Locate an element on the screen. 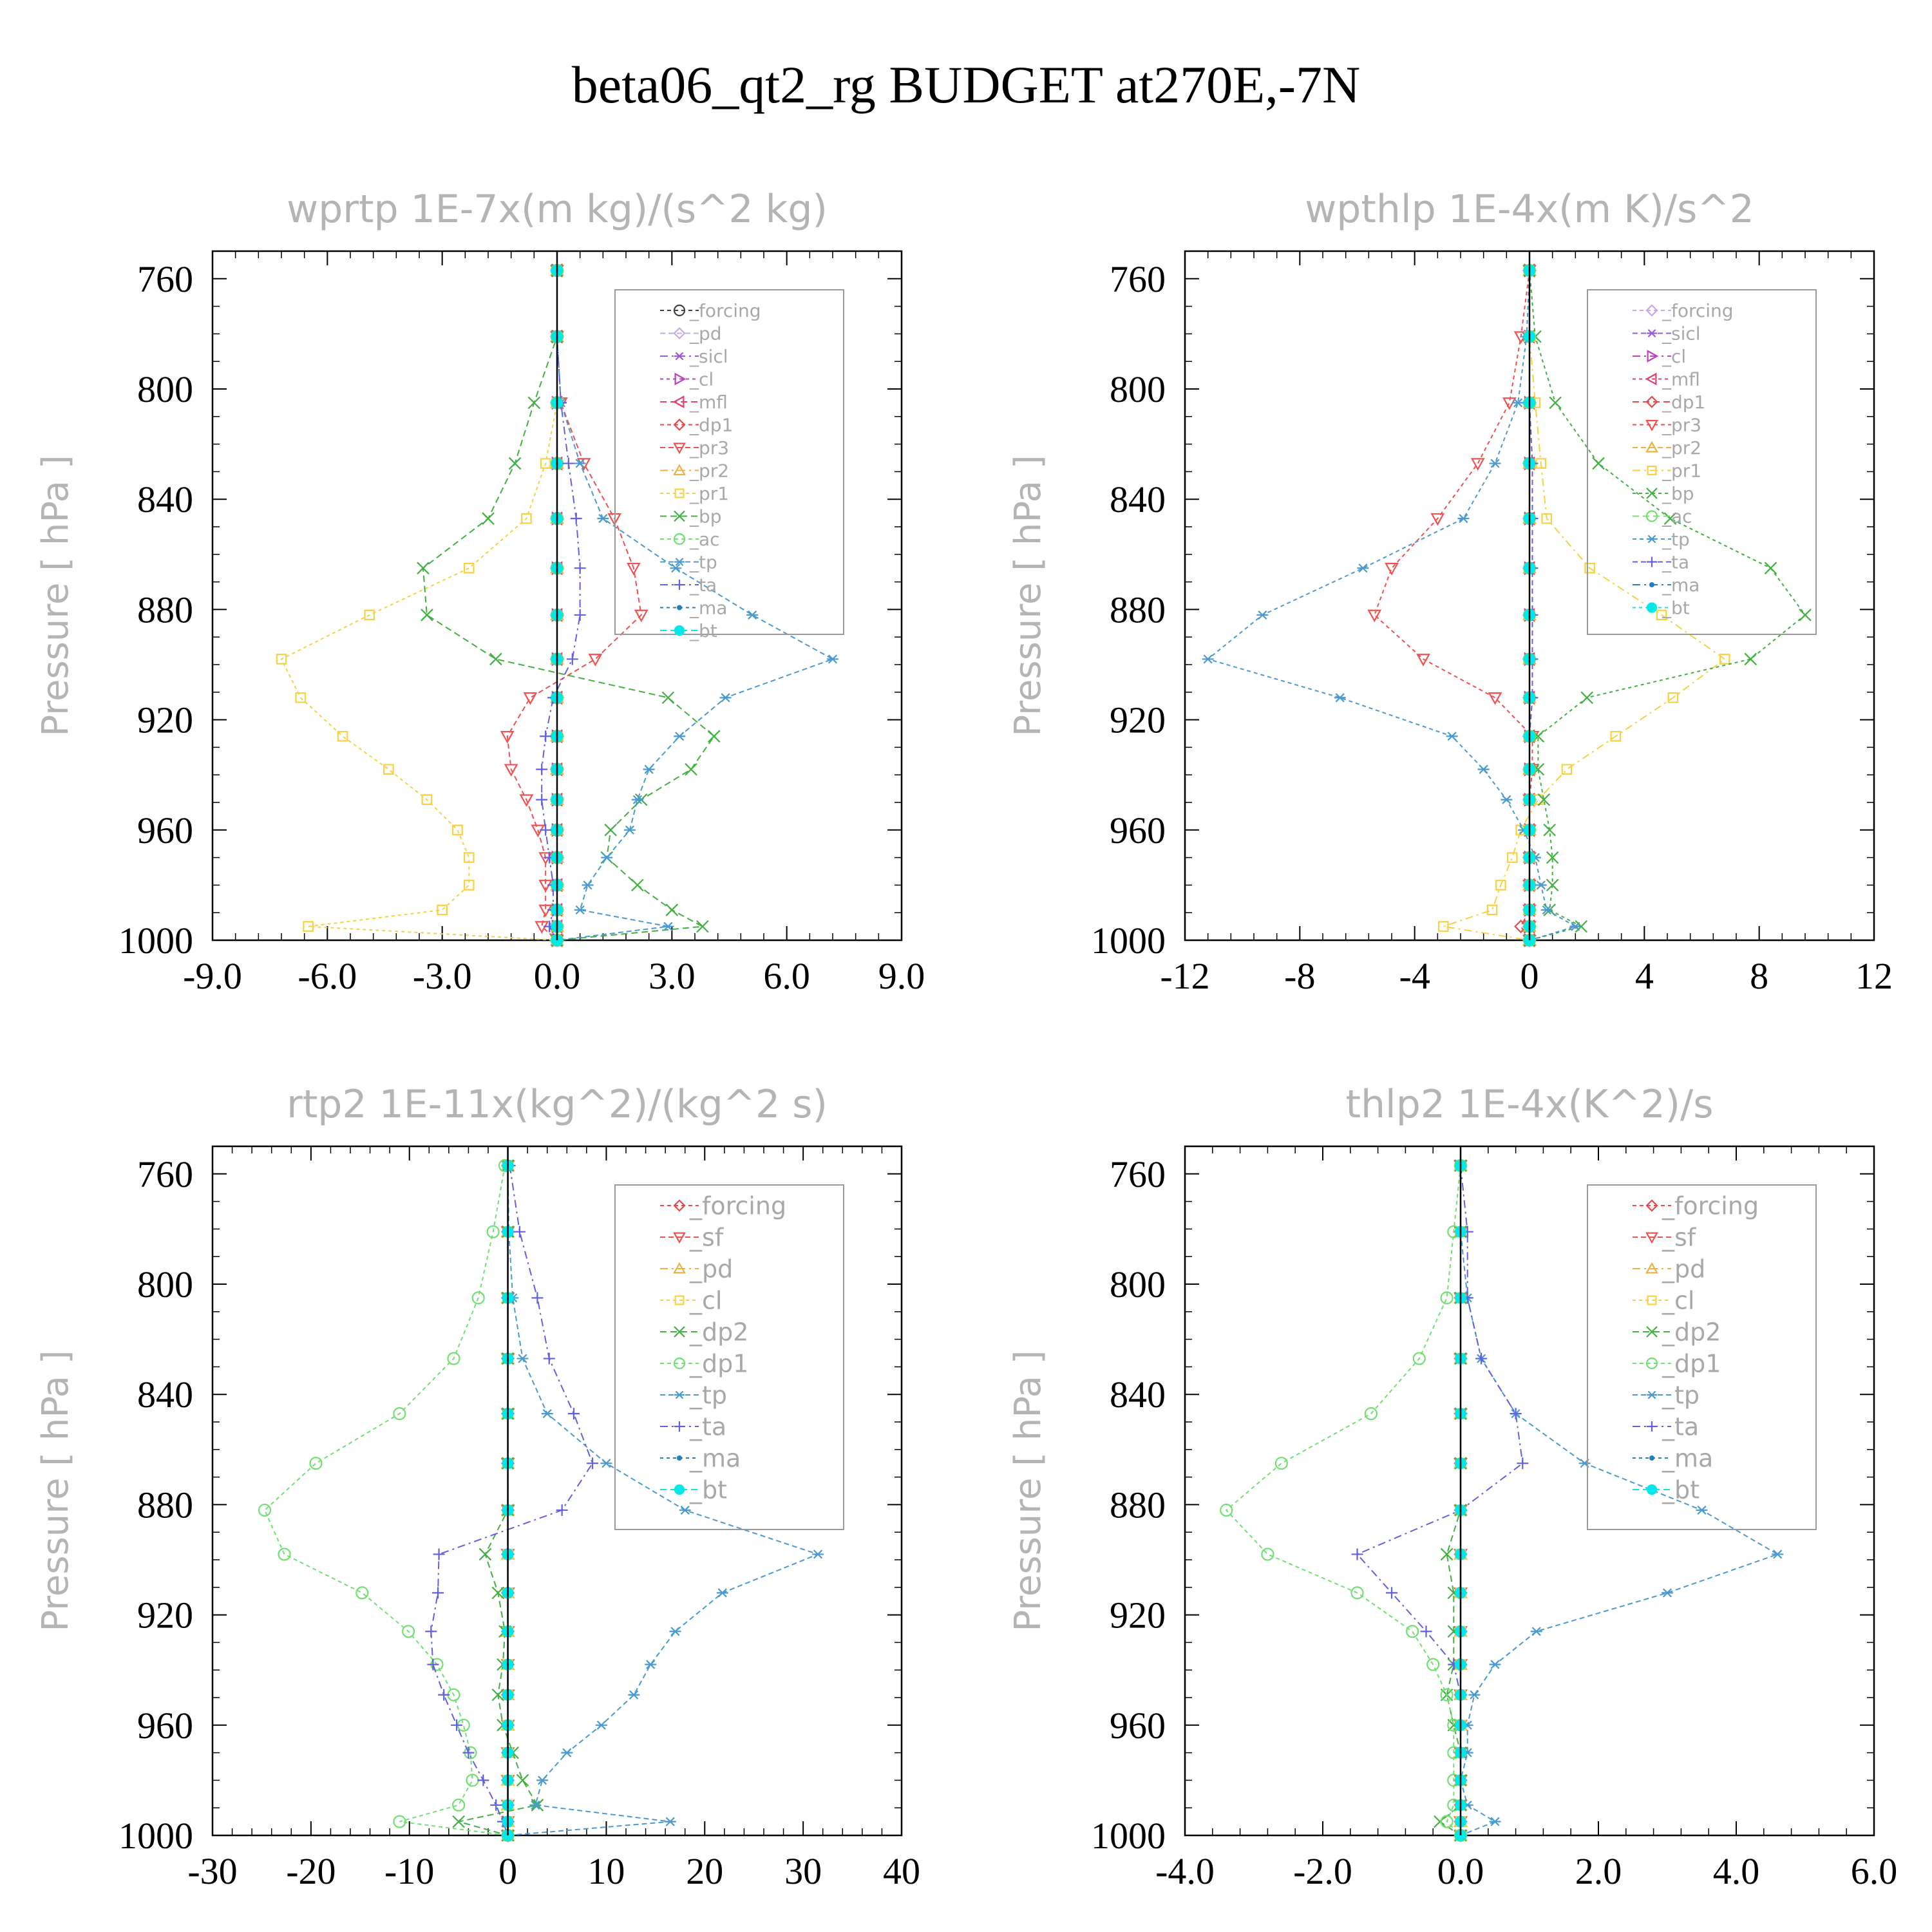 Image resolution: width=1932 pixels, height=1932 pixels. series-dp1 is located at coordinates (386, 1500).